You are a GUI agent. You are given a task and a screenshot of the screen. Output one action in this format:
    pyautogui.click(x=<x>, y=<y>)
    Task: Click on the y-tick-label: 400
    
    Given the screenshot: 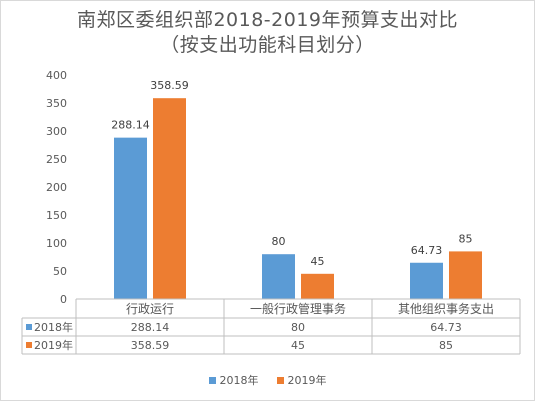 What is the action you would take?
    pyautogui.click(x=56, y=75)
    